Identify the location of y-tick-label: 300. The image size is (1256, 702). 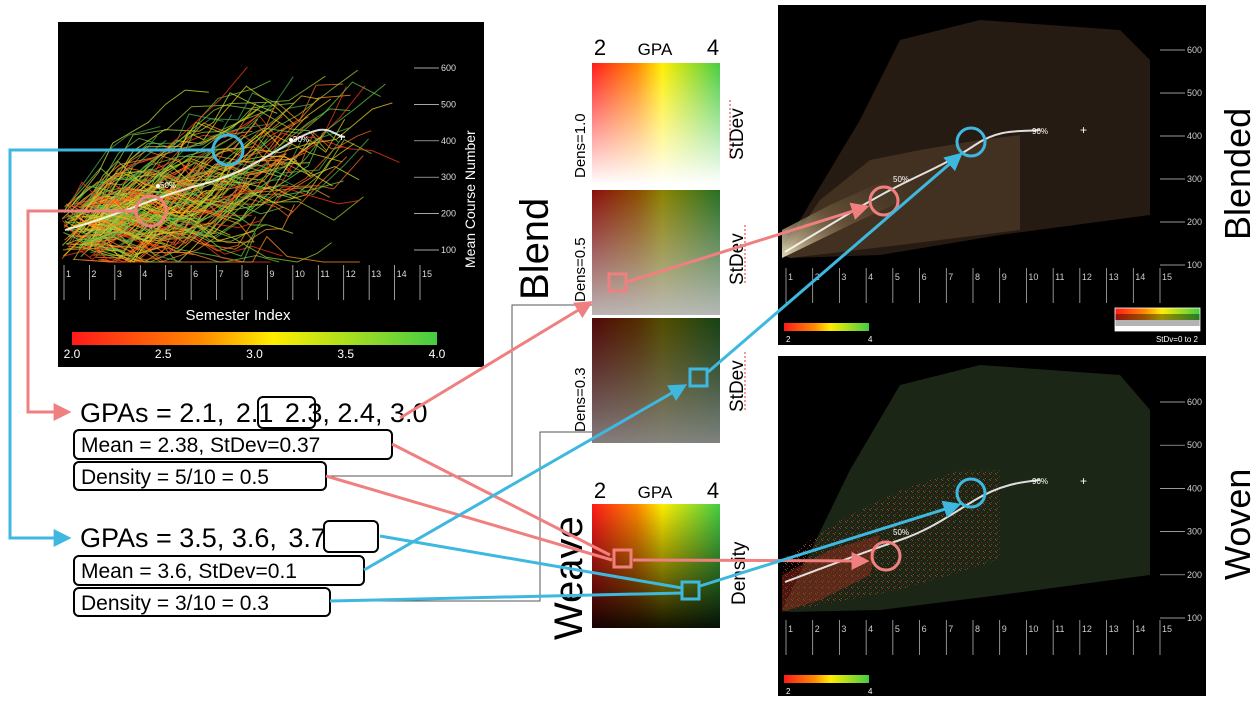
(448, 177).